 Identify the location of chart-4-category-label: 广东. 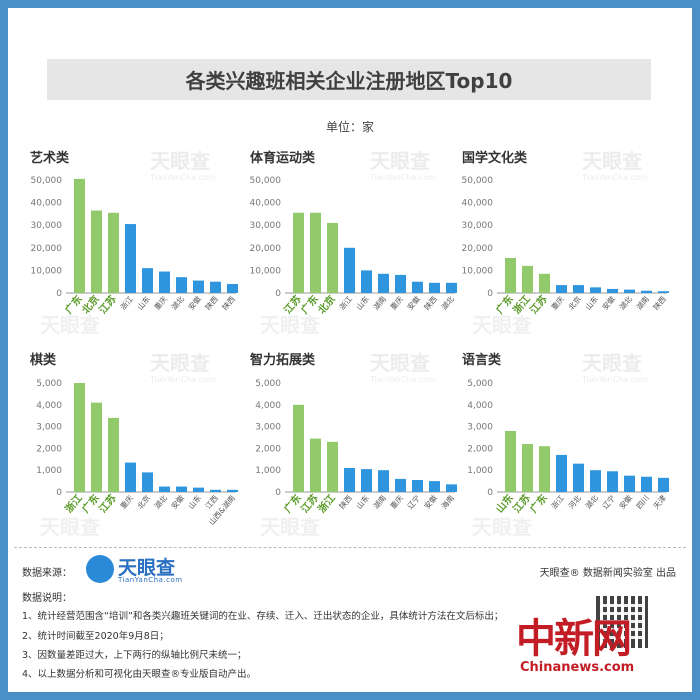
(90, 504).